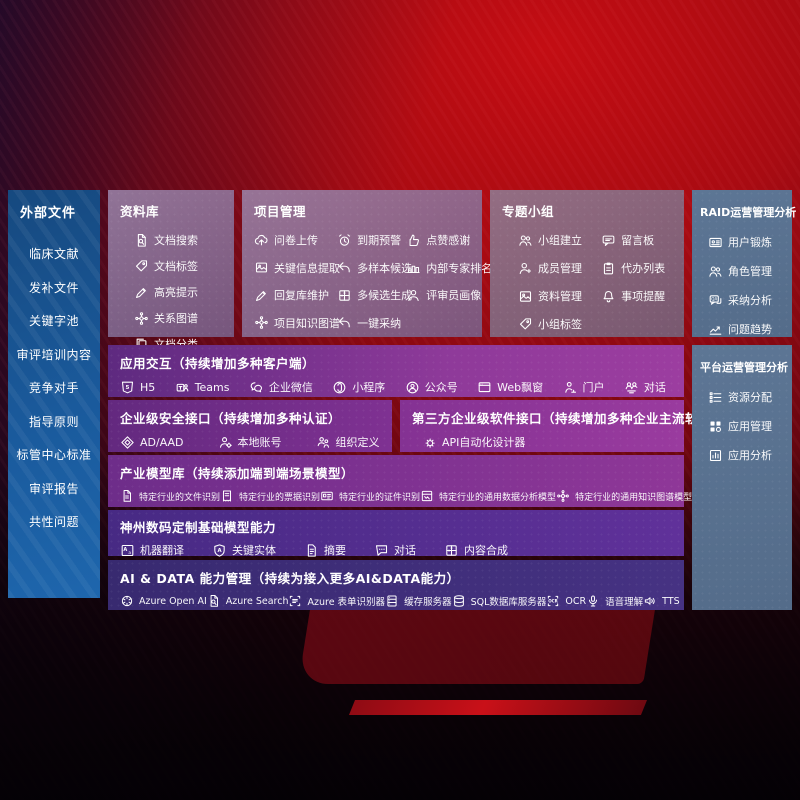 The width and height of the screenshot is (800, 800). I want to click on feature-item: Azure Open AI, so click(163, 601).